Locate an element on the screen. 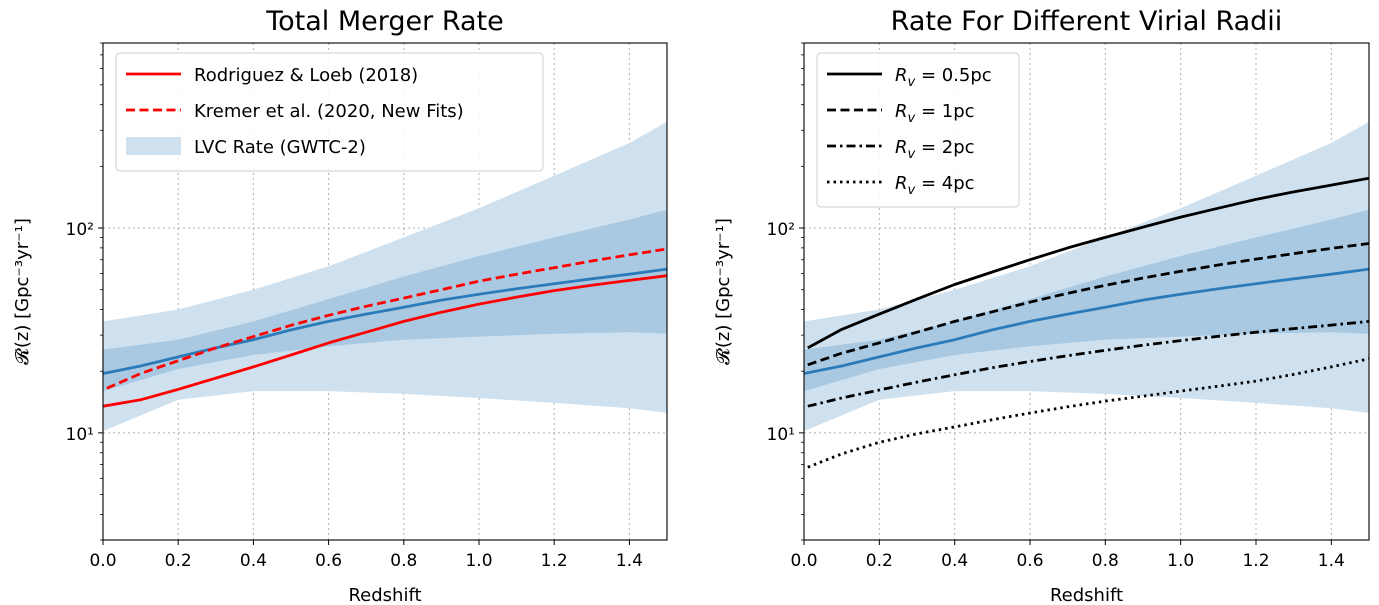 Image resolution: width=1379 pixels, height=605 pixels. legend: Rv = 0.5pc Rv = 1pc Rv = 2pc Rv = 4pc is located at coordinates (918, 130).